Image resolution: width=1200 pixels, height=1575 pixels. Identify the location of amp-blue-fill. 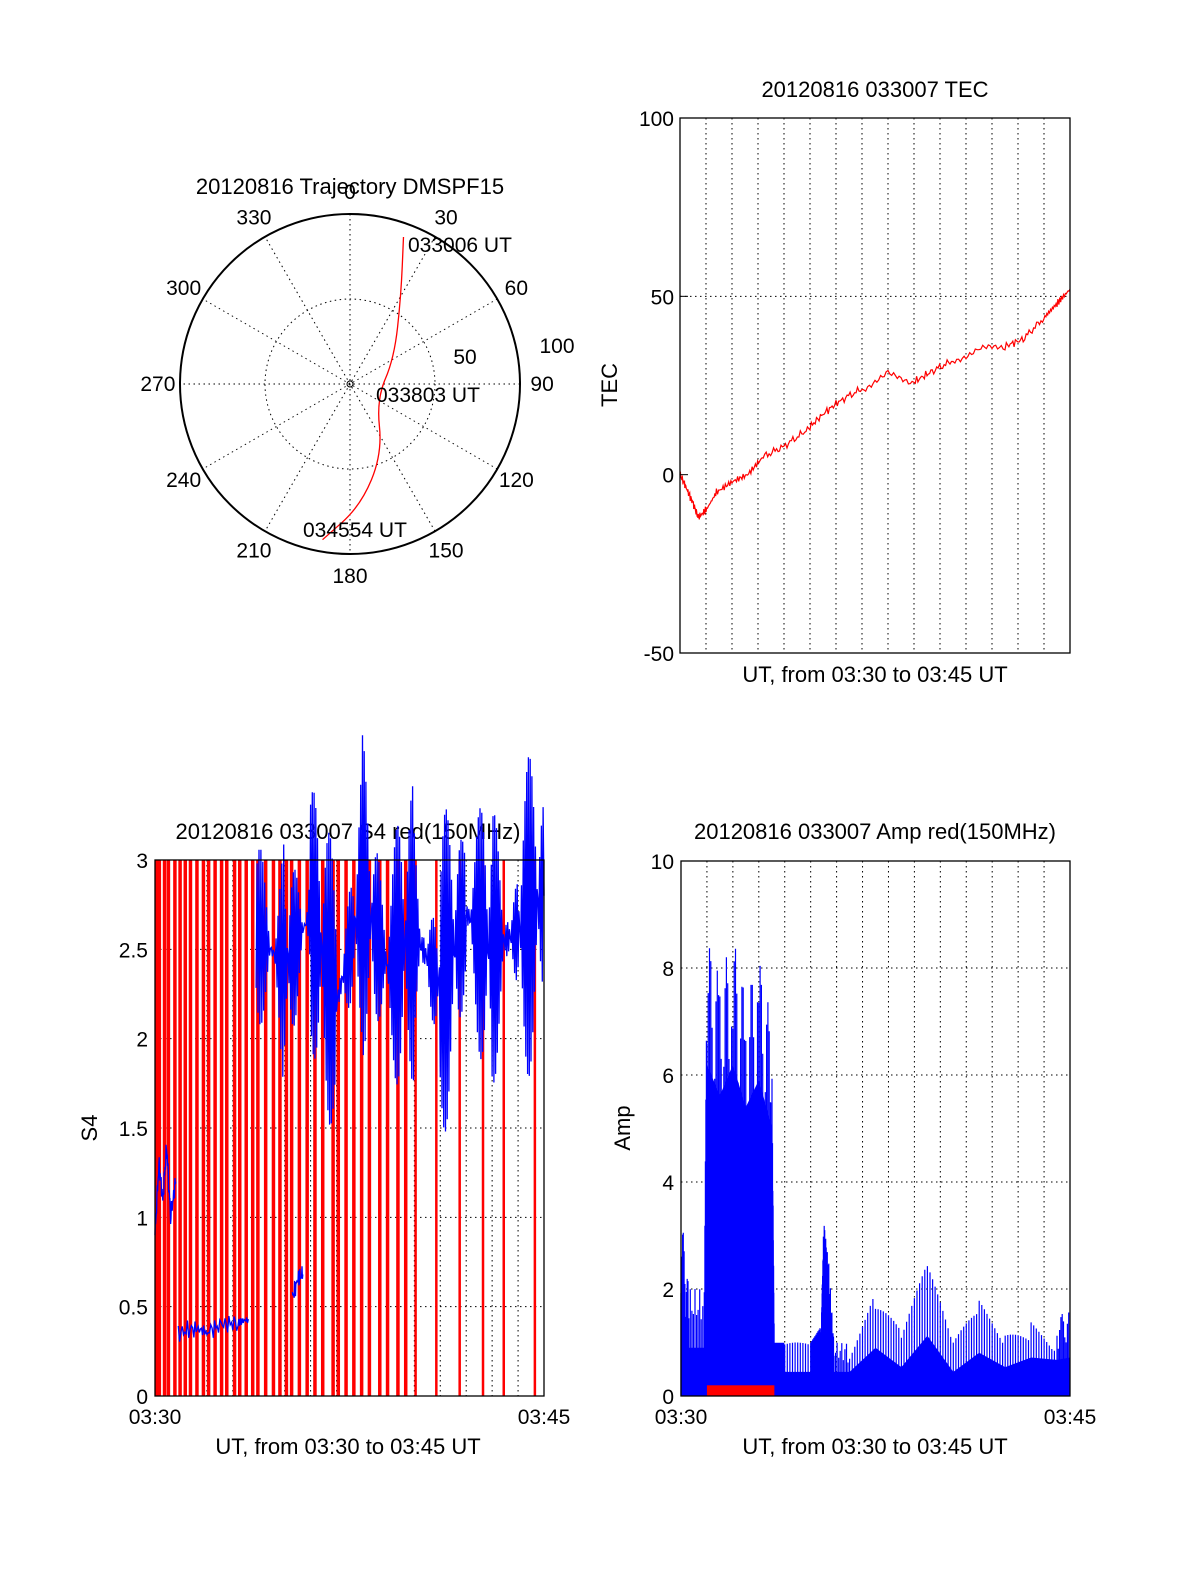
(875, 1230).